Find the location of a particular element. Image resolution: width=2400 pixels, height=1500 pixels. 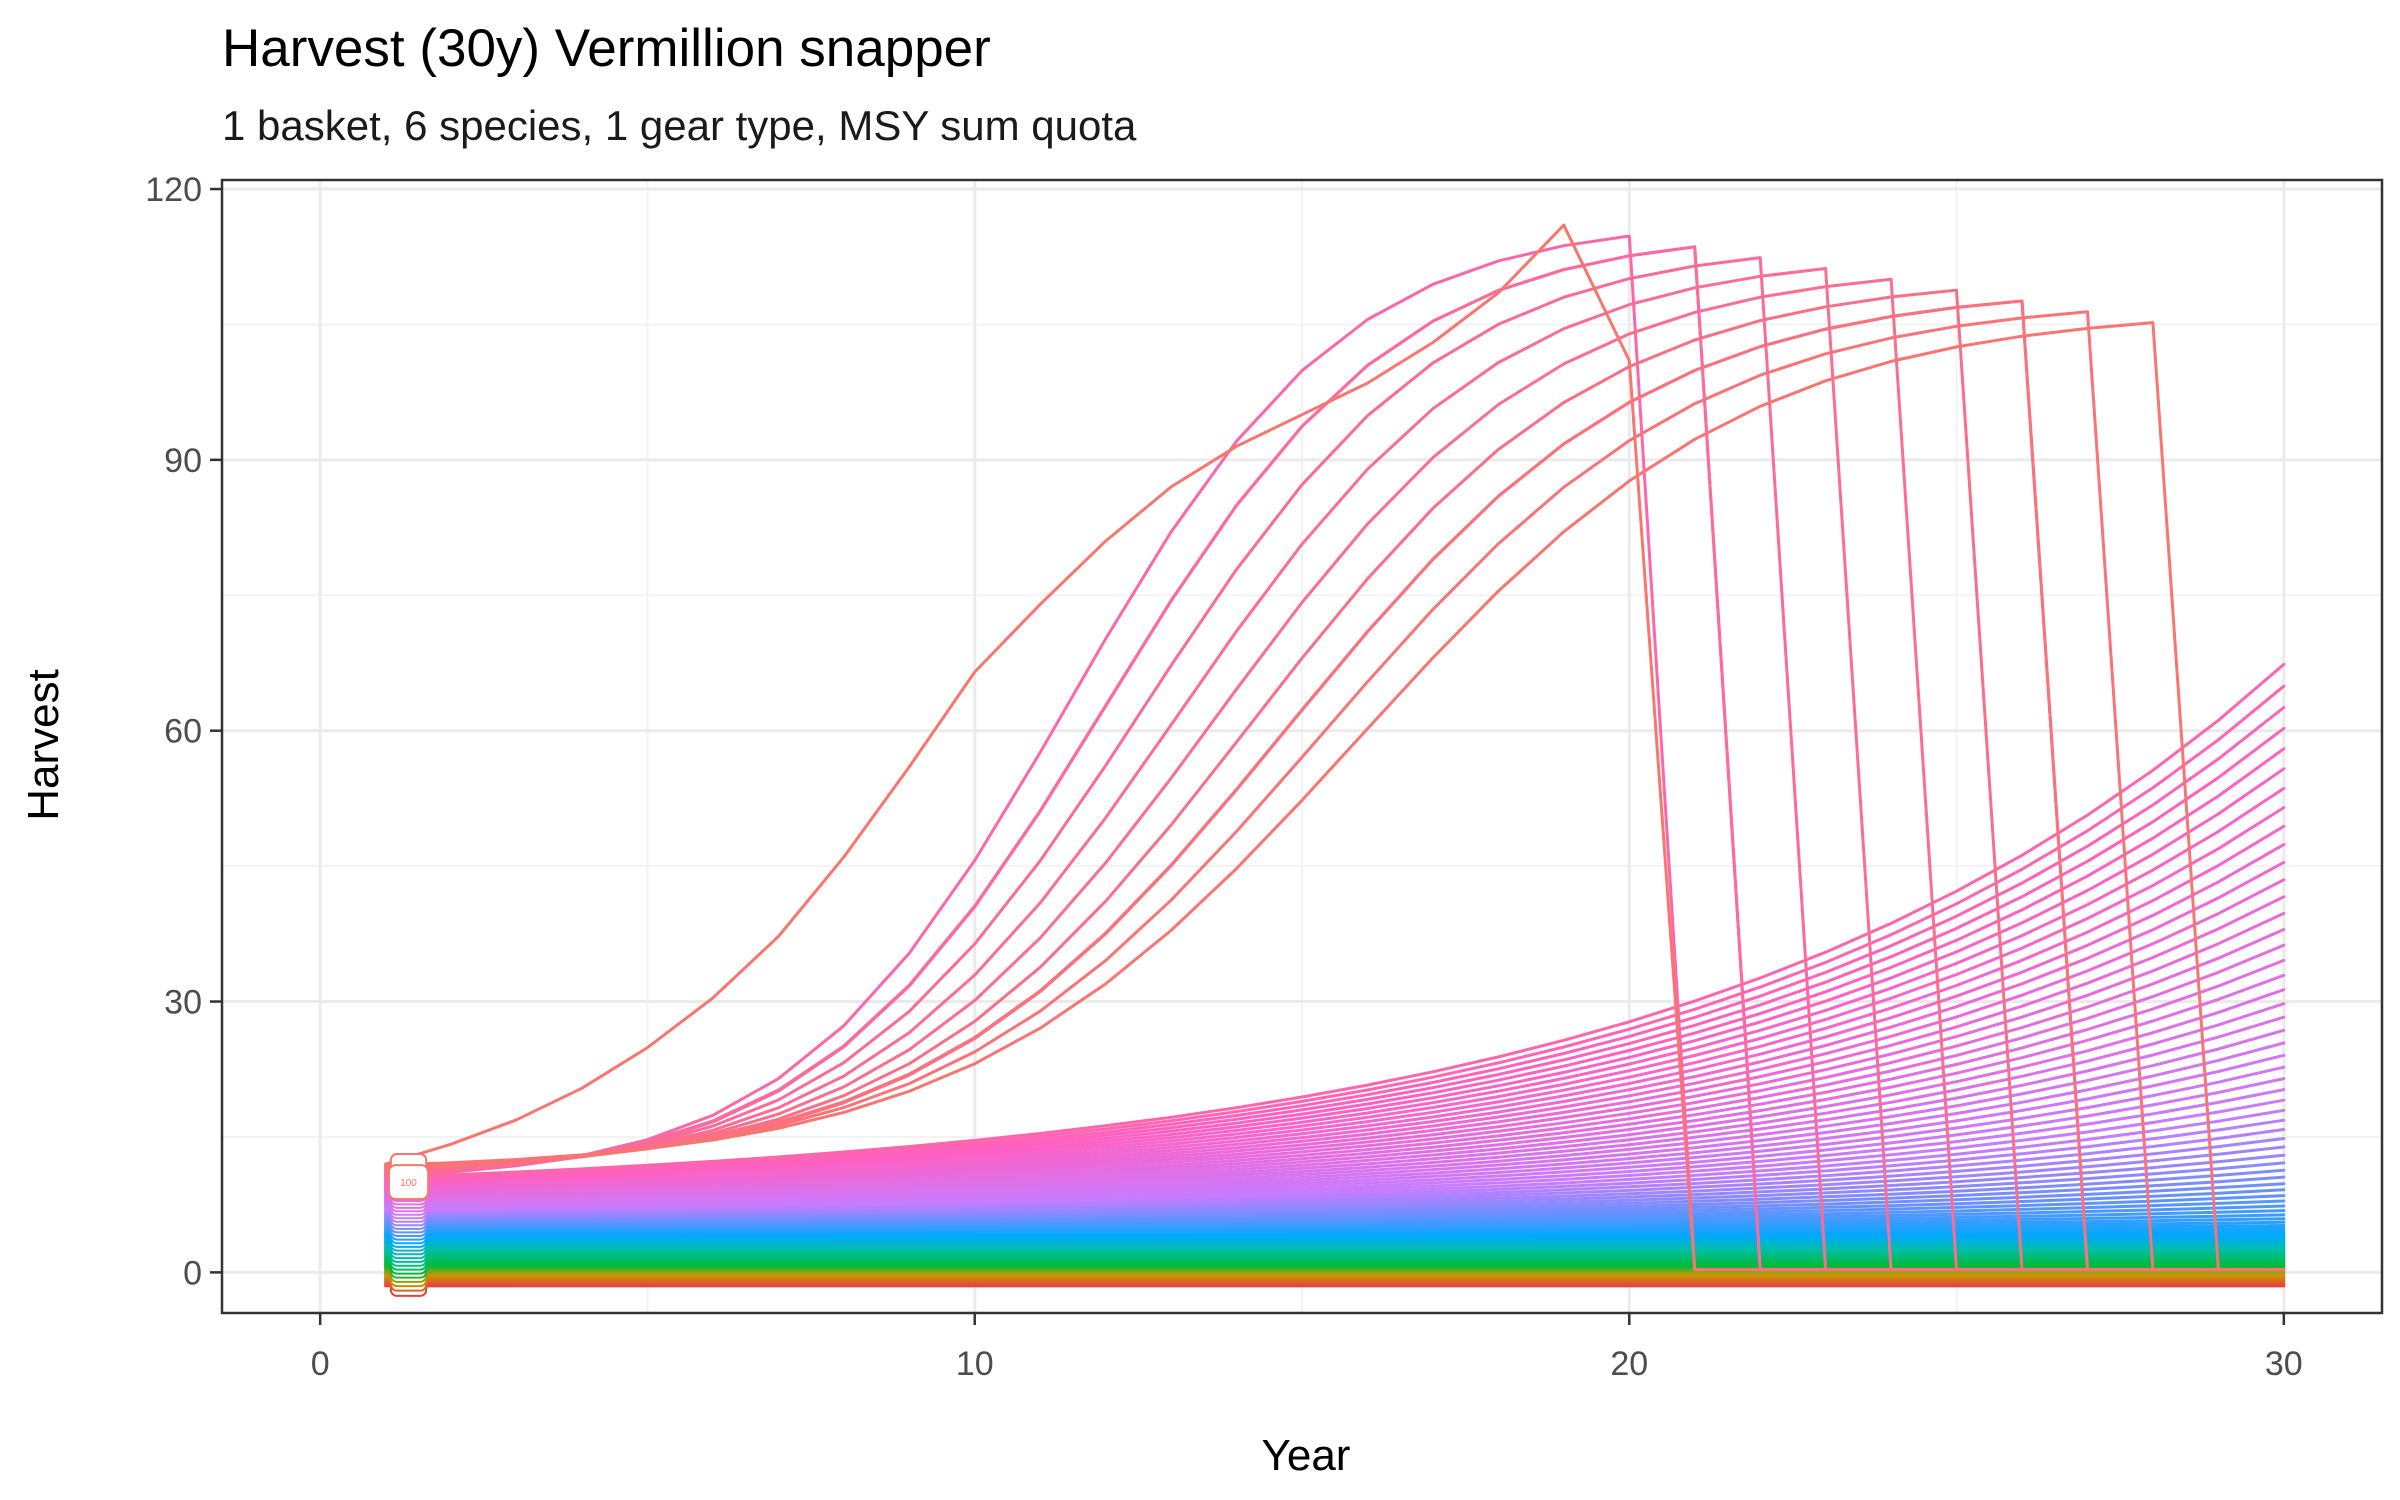

y-tick-label: 30 is located at coordinates (183, 1003).